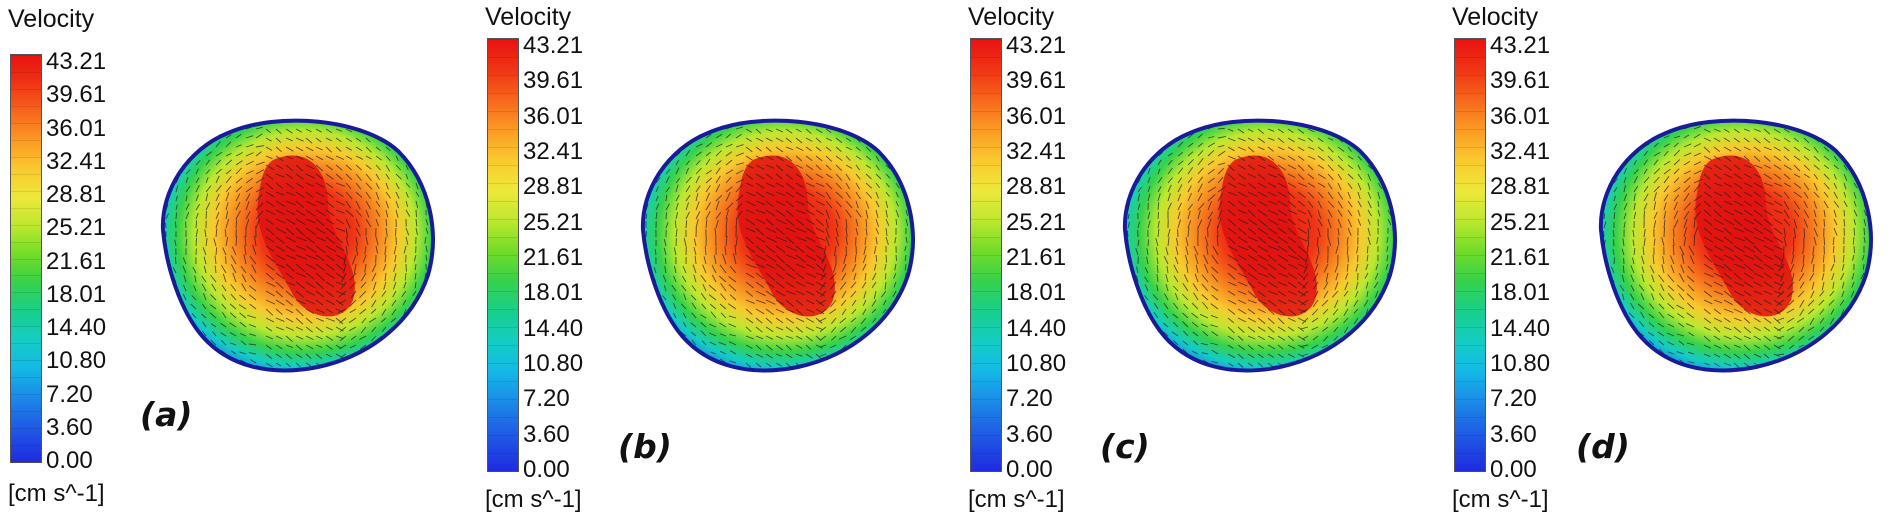 Image resolution: width=1891 pixels, height=529 pixels. What do you see at coordinates (1603, 446) in the screenshot?
I see `panel-label: (d)` at bounding box center [1603, 446].